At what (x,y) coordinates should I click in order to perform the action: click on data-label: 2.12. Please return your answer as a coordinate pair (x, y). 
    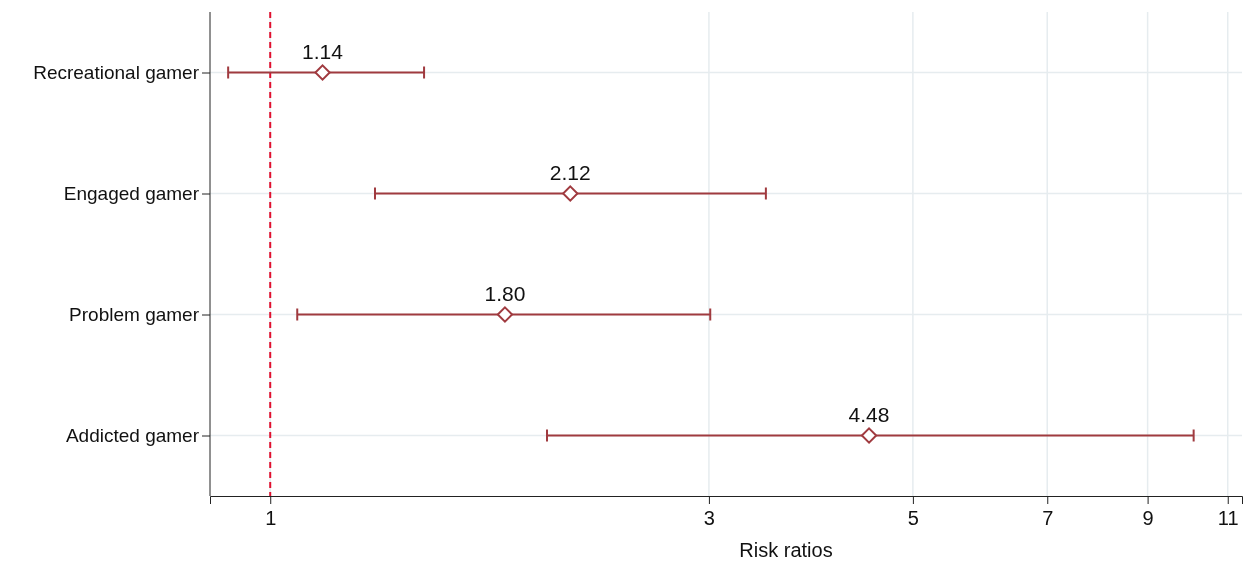
    Looking at the image, I should click on (570, 172).